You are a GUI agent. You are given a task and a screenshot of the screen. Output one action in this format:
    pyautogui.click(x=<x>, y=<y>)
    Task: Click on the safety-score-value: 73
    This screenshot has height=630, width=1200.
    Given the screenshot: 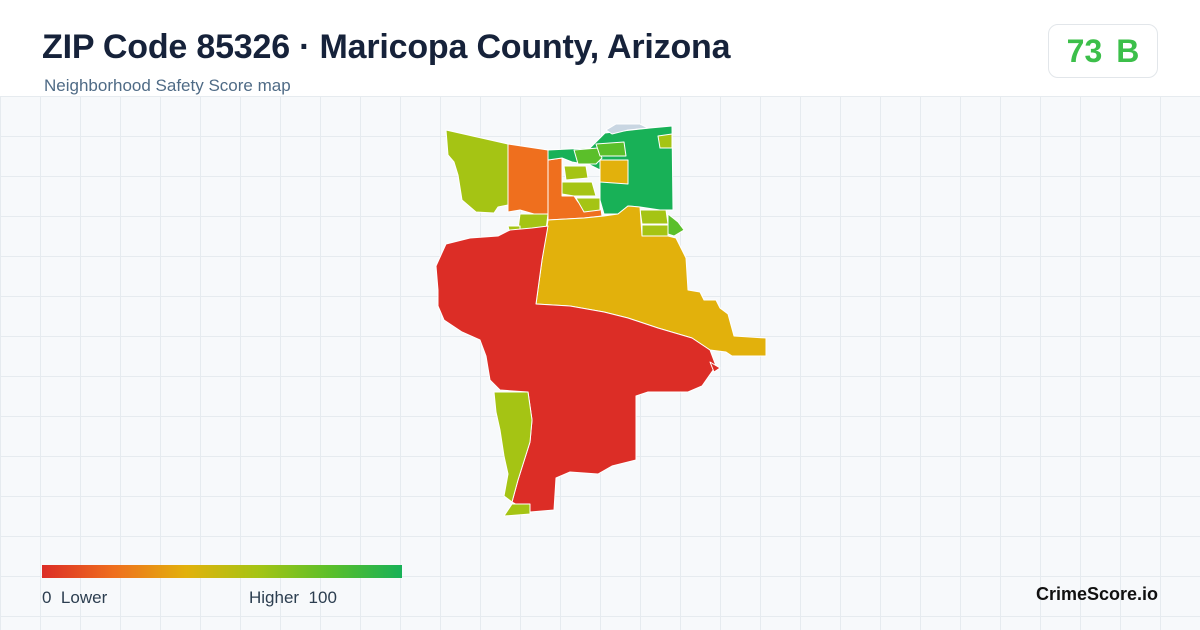 What is the action you would take?
    pyautogui.click(x=1084, y=50)
    